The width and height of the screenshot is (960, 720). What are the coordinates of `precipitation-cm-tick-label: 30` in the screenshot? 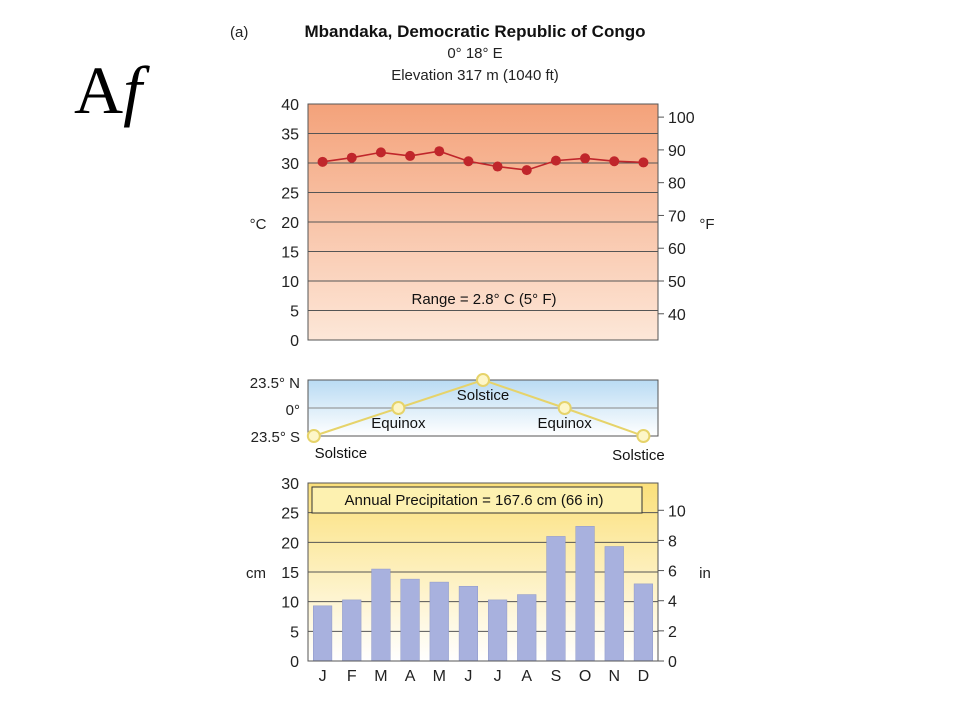 It's located at (290, 484).